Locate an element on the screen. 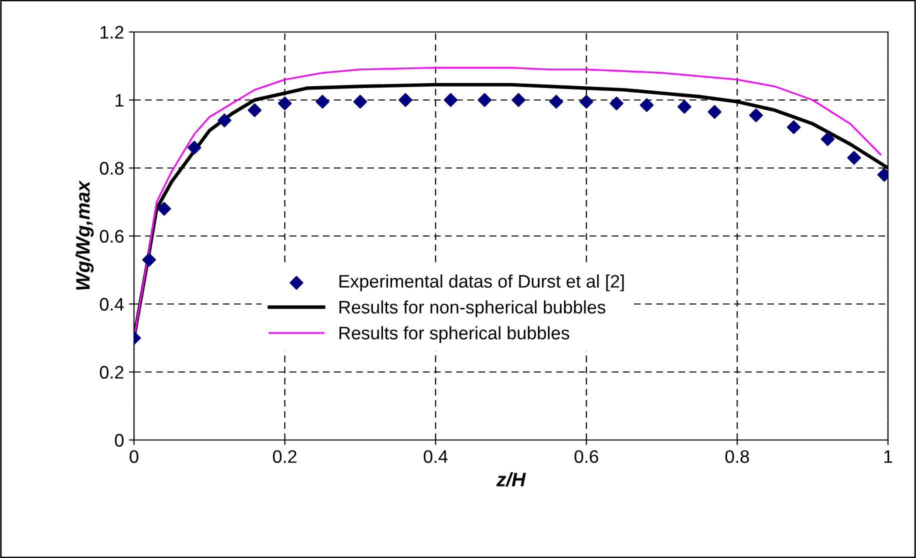  x-tick-label: 0.6 is located at coordinates (586, 456).